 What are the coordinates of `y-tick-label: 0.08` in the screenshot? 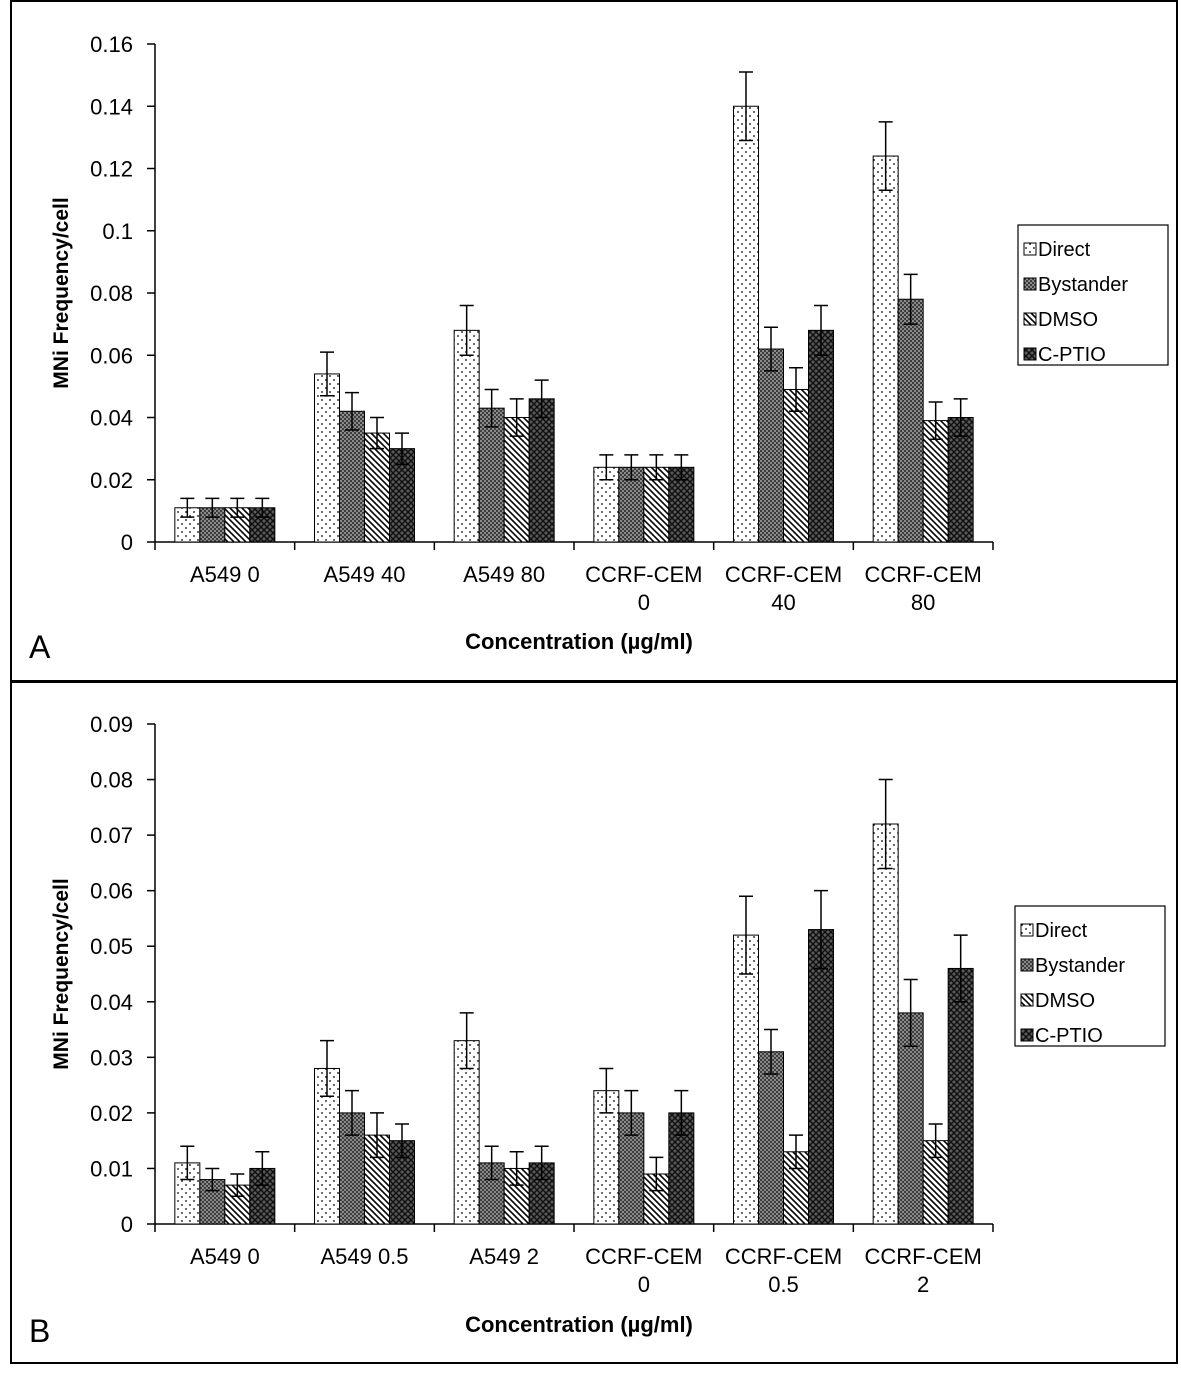 It's located at (111, 780).